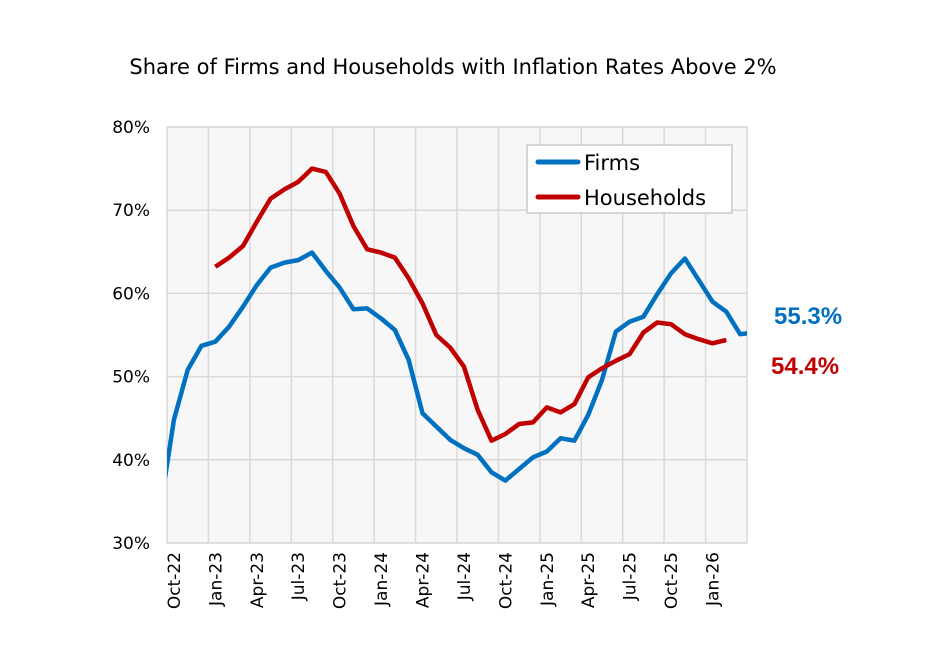 This screenshot has height=656, width=941. What do you see at coordinates (713, 579) in the screenshot?
I see `x-tick-label: Jan-26` at bounding box center [713, 579].